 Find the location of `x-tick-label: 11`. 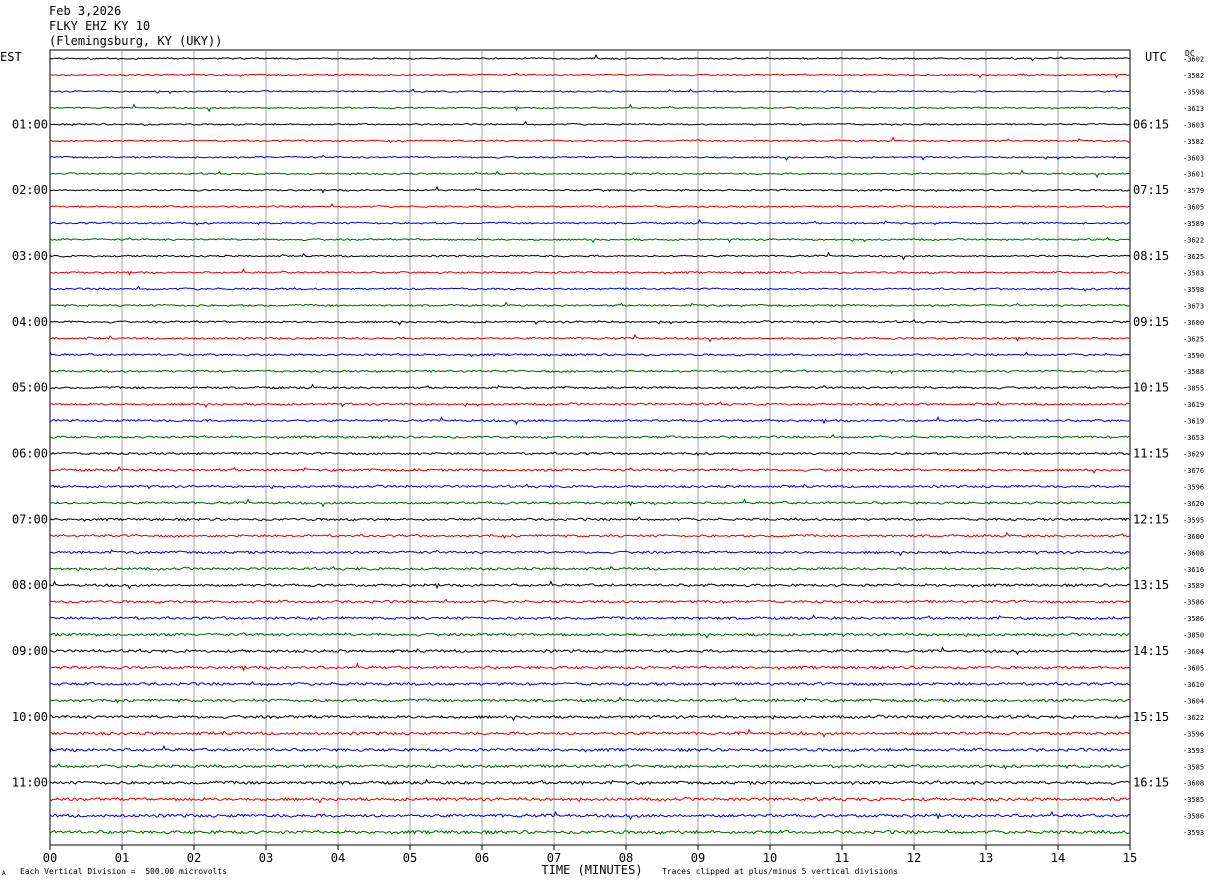

x-tick-label: 11 is located at coordinates (842, 858).